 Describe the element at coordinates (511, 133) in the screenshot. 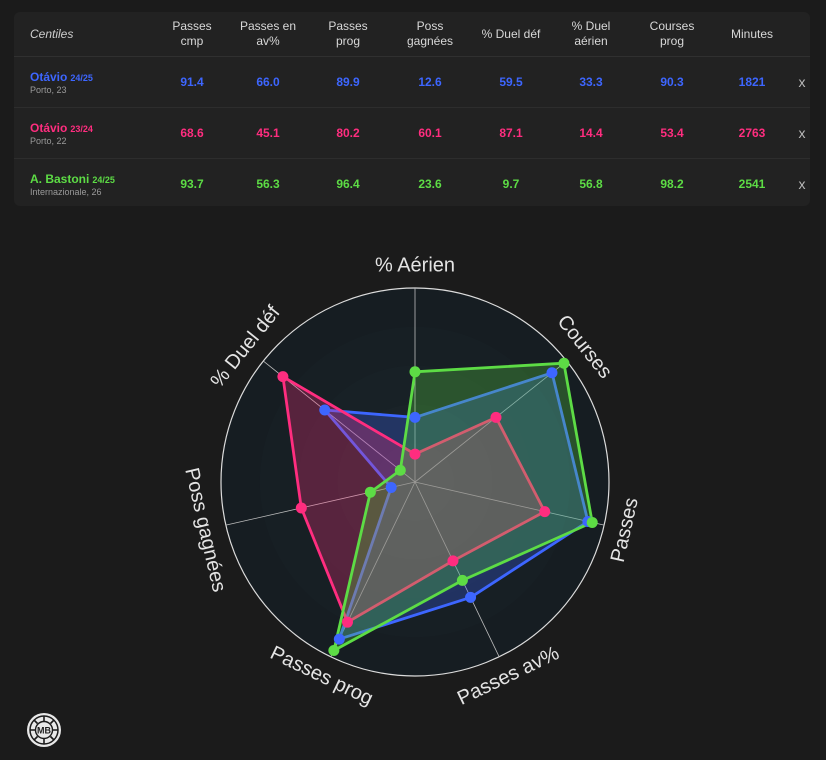

I see `value-duel-def: 87.1` at that location.